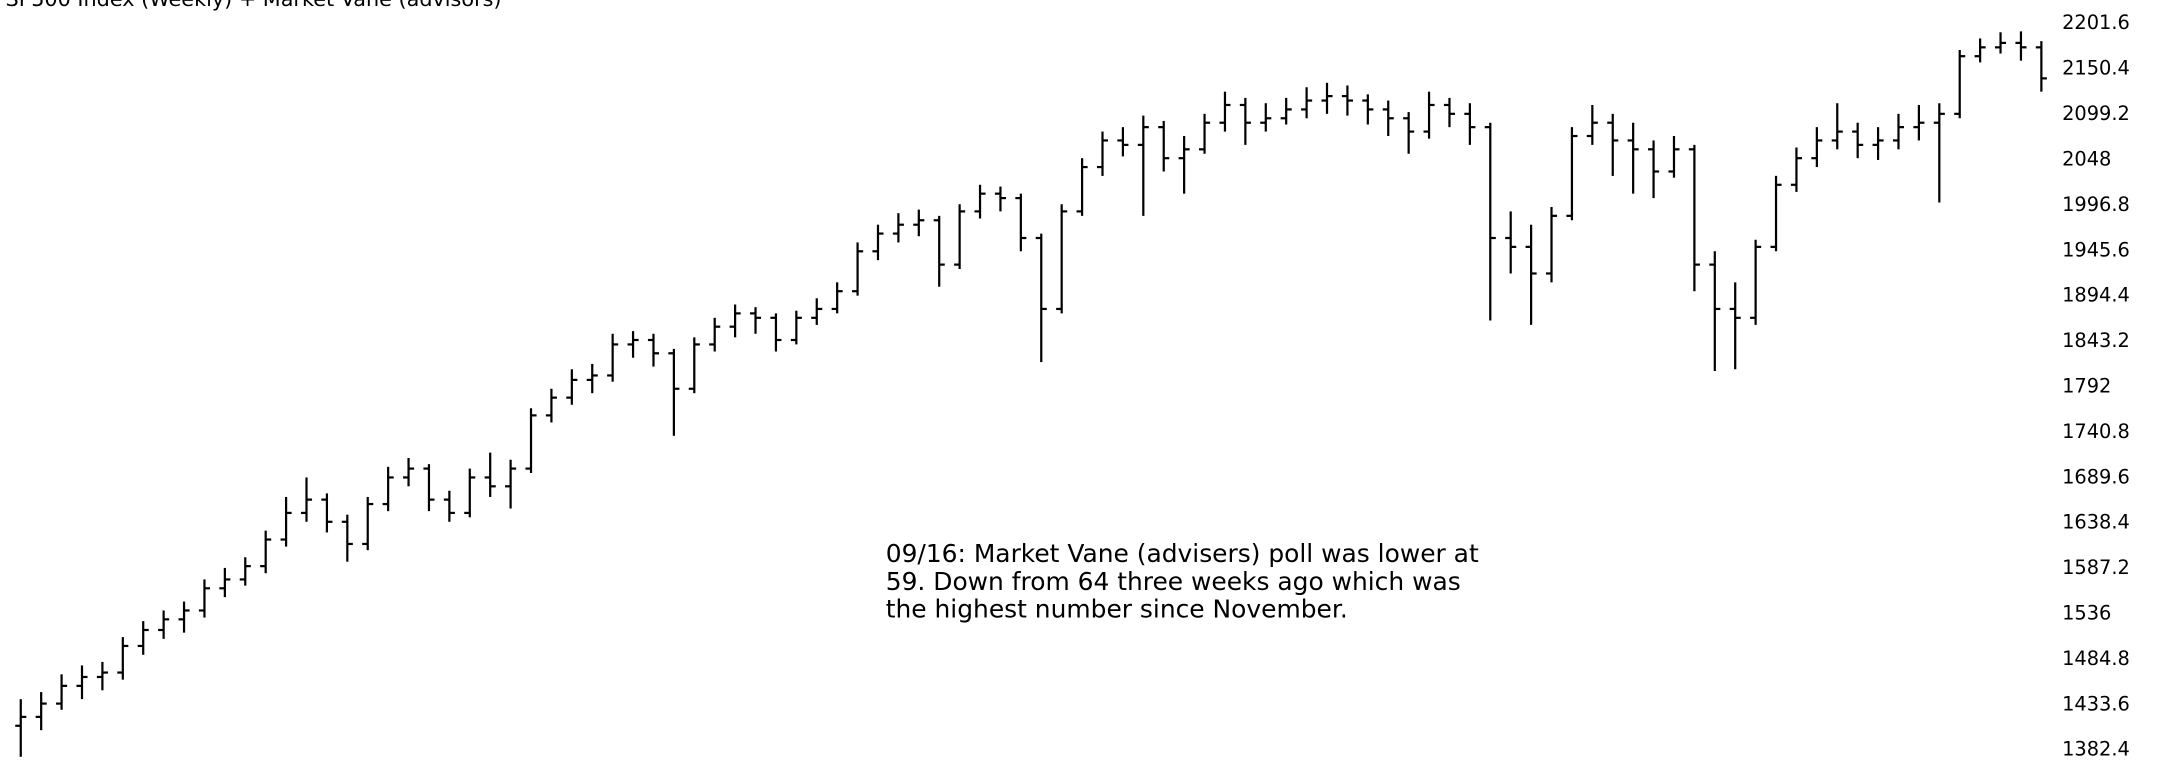 The height and width of the screenshot is (766, 2159). What do you see at coordinates (2096, 113) in the screenshot?
I see `y-tick-label: 2099.2` at bounding box center [2096, 113].